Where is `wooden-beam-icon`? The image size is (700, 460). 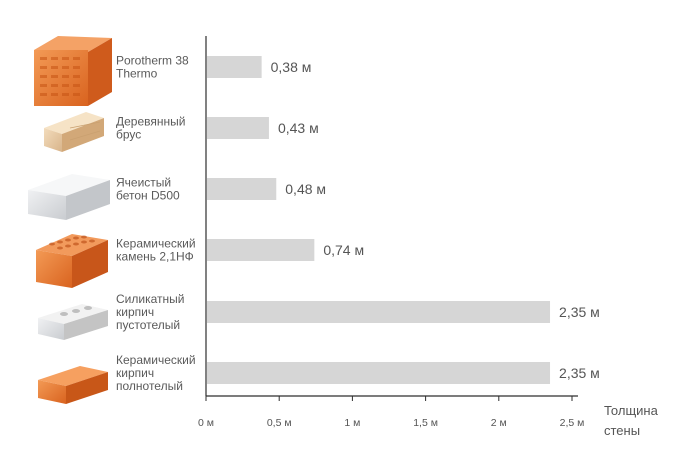
wooden-beam-icon is located at coordinates (74, 132).